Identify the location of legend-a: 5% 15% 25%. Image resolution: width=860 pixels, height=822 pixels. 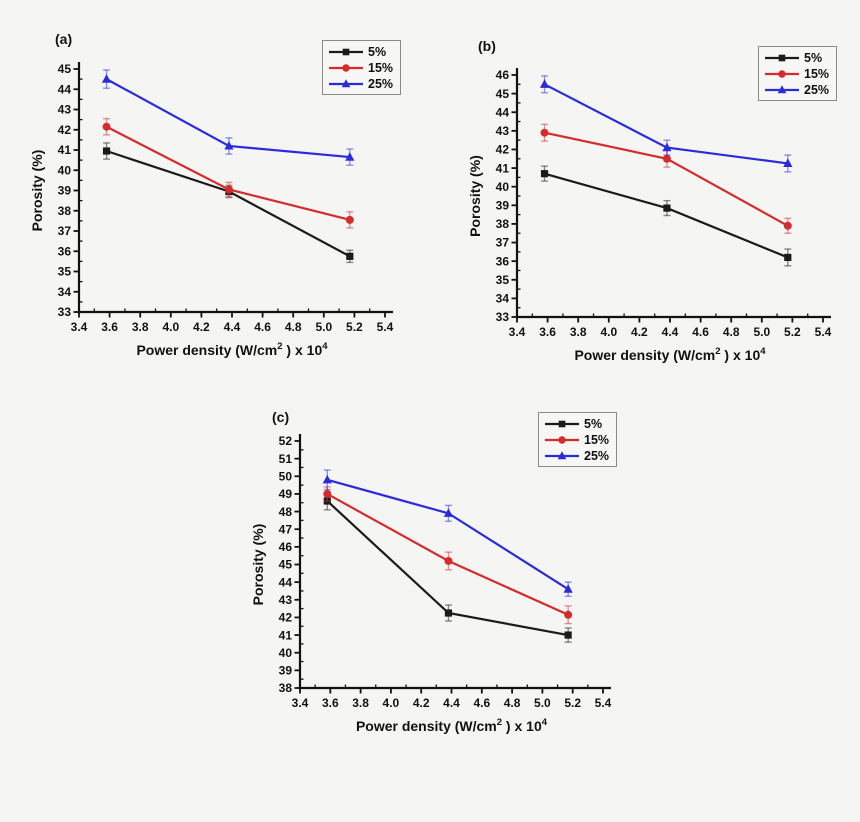
(362, 67).